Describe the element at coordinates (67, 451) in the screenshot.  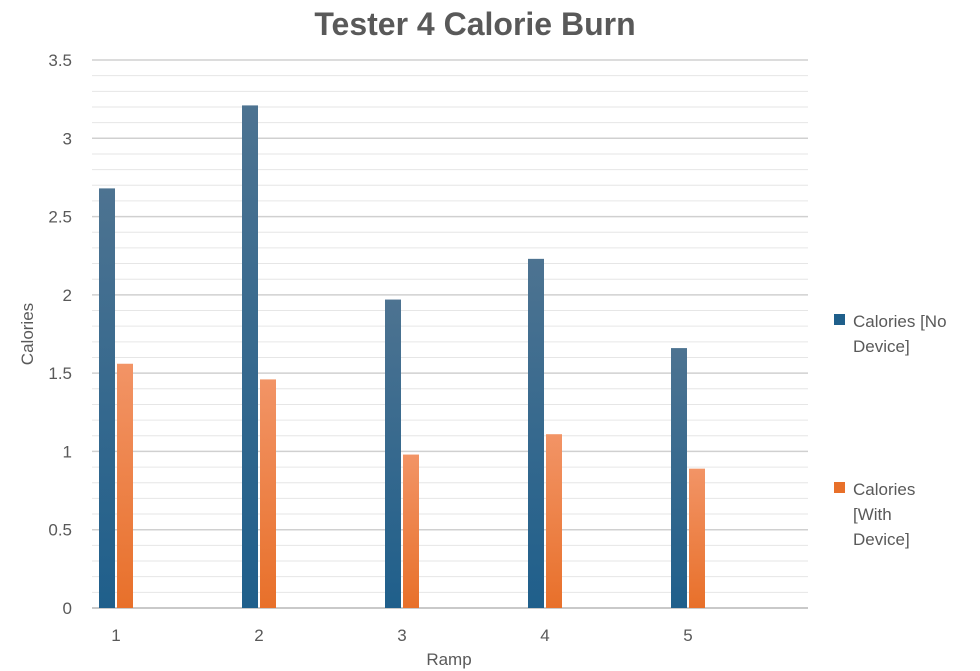
I see `y-tick-label: 1` at that location.